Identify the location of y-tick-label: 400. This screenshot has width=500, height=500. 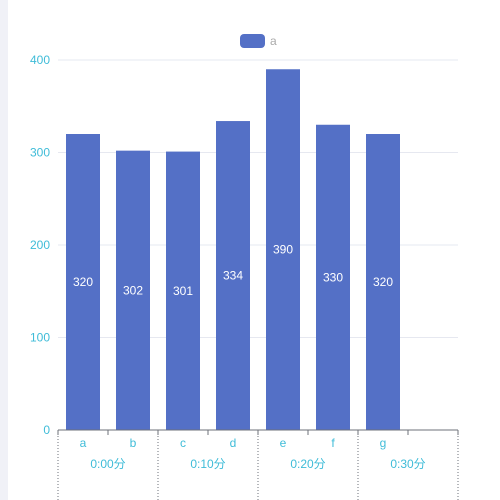
(40, 60).